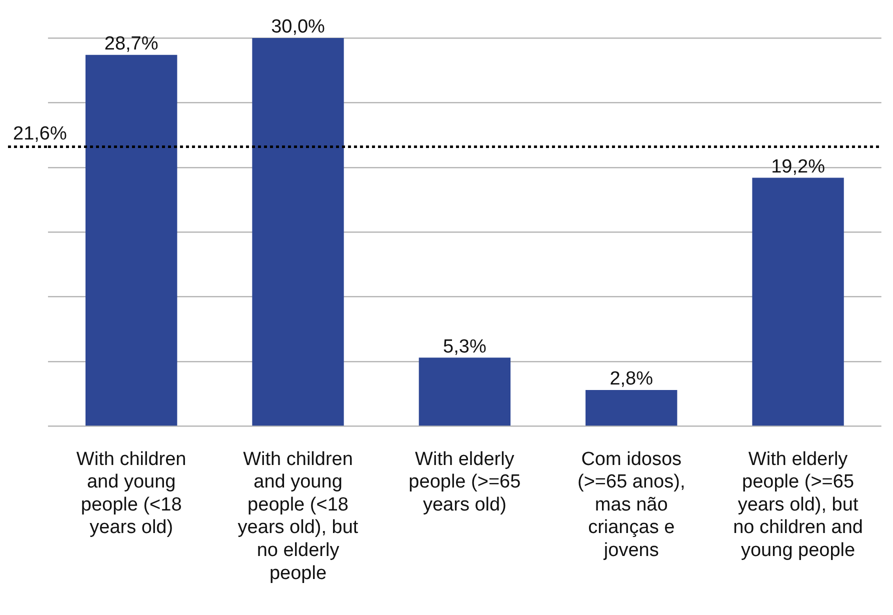 The image size is (893, 615). Describe the element at coordinates (798, 167) in the screenshot. I see `data-label: 19,2%` at that location.